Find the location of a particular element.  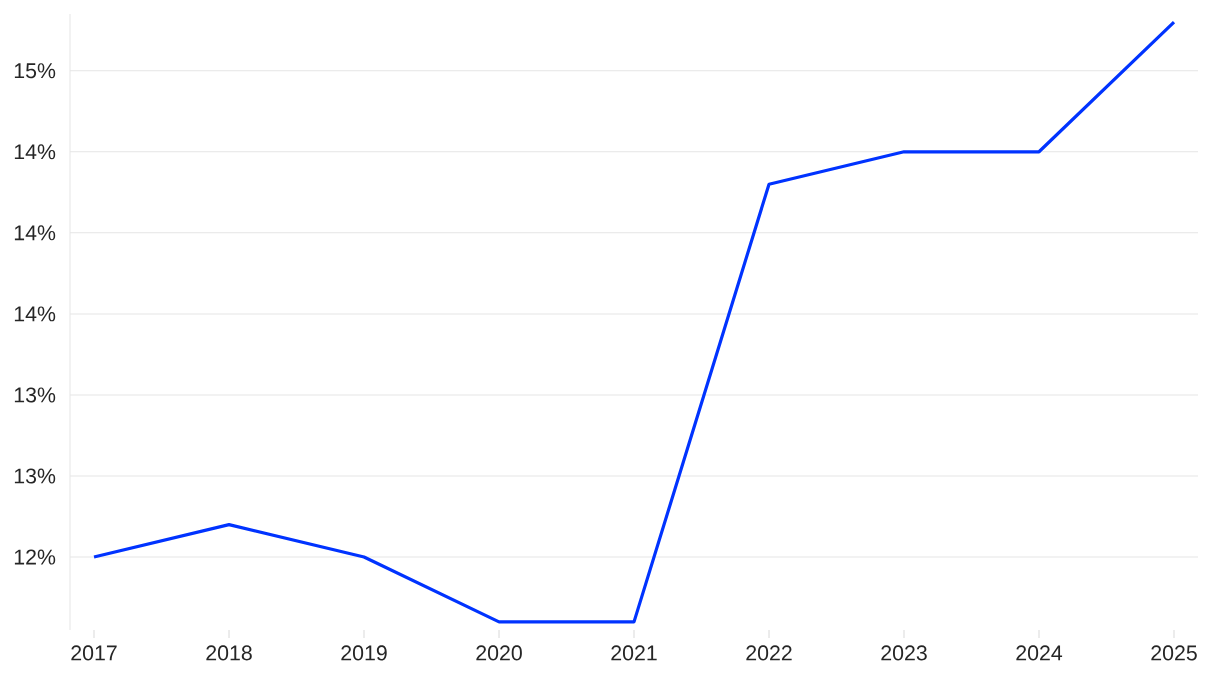

x-tick-label: 2025 is located at coordinates (1174, 653).